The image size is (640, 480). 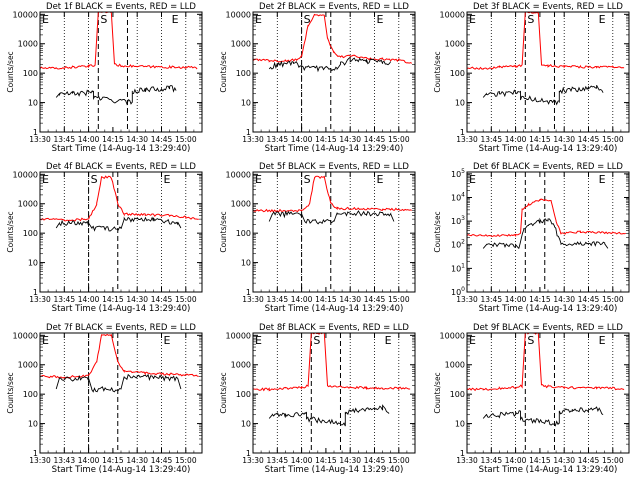 What do you see at coordinates (458, 196) in the screenshot?
I see `y-tick-label: 10⁴` at bounding box center [458, 196].